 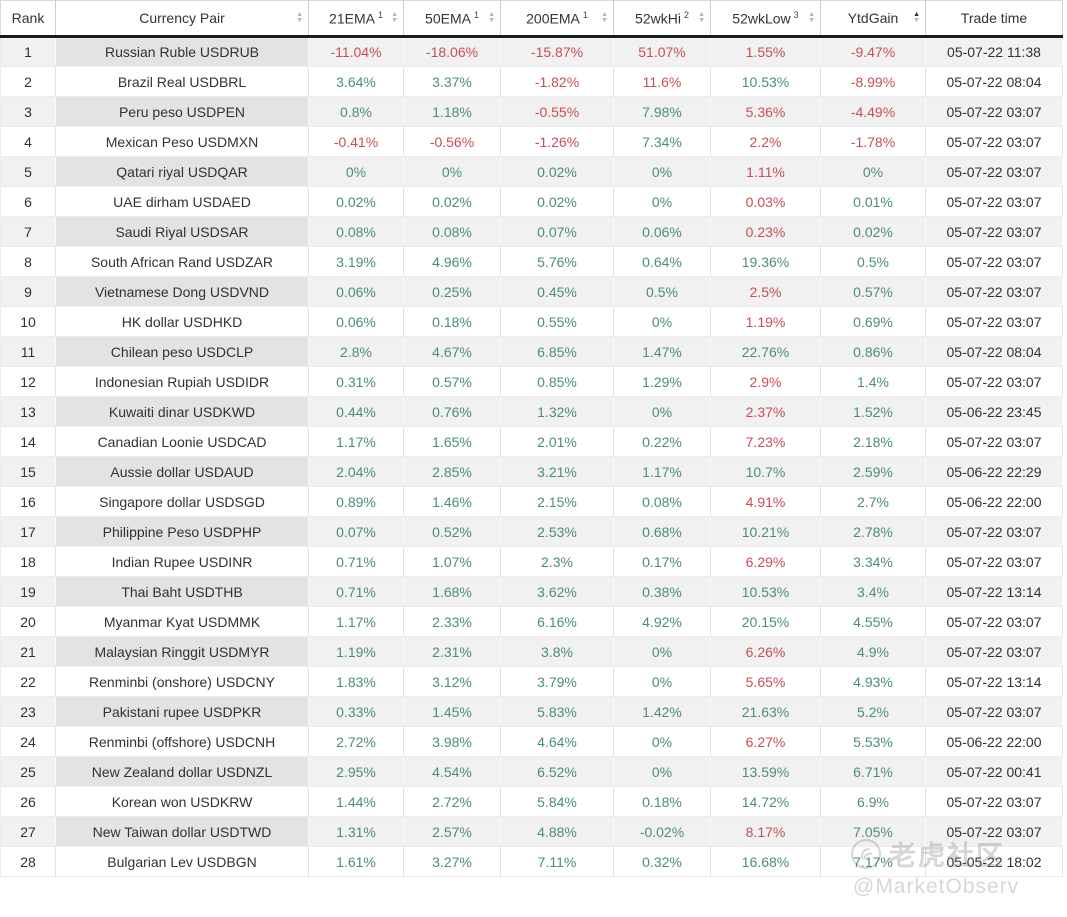 I want to click on cell-pair: Vietnamese Dong USDVND, so click(x=182, y=291).